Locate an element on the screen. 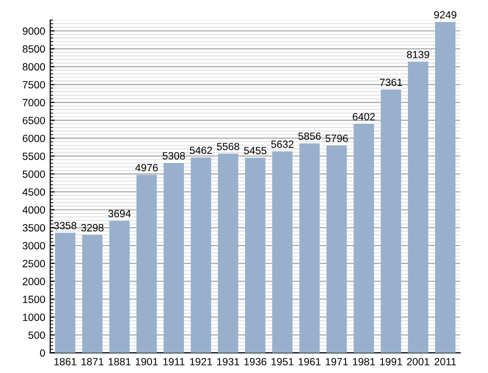 The image size is (488, 373). data-label: 3298 is located at coordinates (92, 228).